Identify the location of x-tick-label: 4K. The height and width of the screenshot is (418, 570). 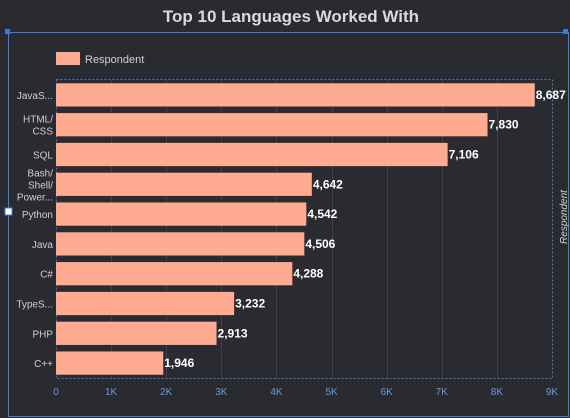
(276, 392).